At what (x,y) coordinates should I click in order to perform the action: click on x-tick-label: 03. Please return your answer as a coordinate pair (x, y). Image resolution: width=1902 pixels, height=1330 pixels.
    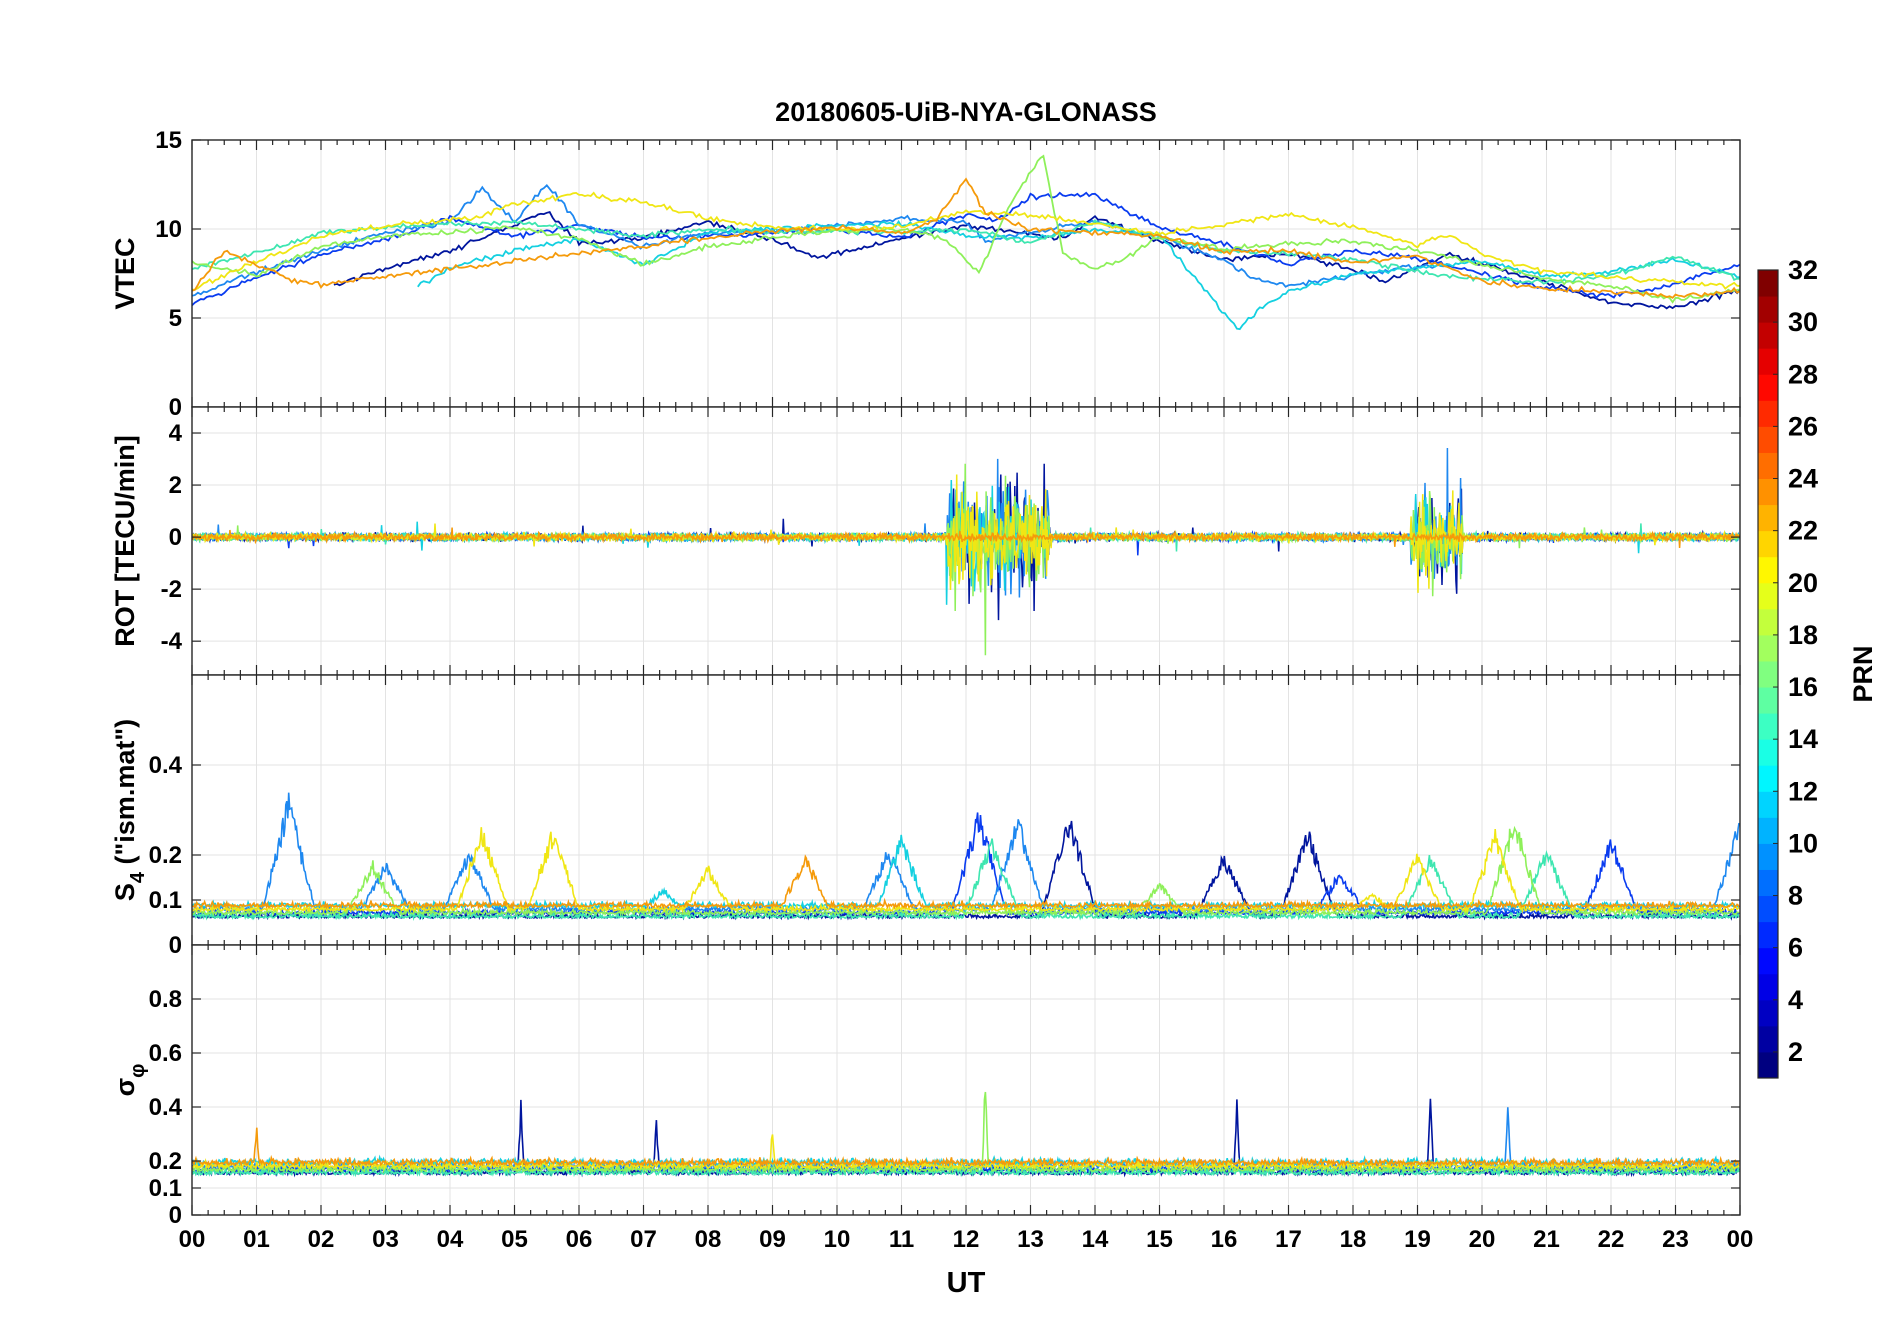
    Looking at the image, I should click on (385, 1239).